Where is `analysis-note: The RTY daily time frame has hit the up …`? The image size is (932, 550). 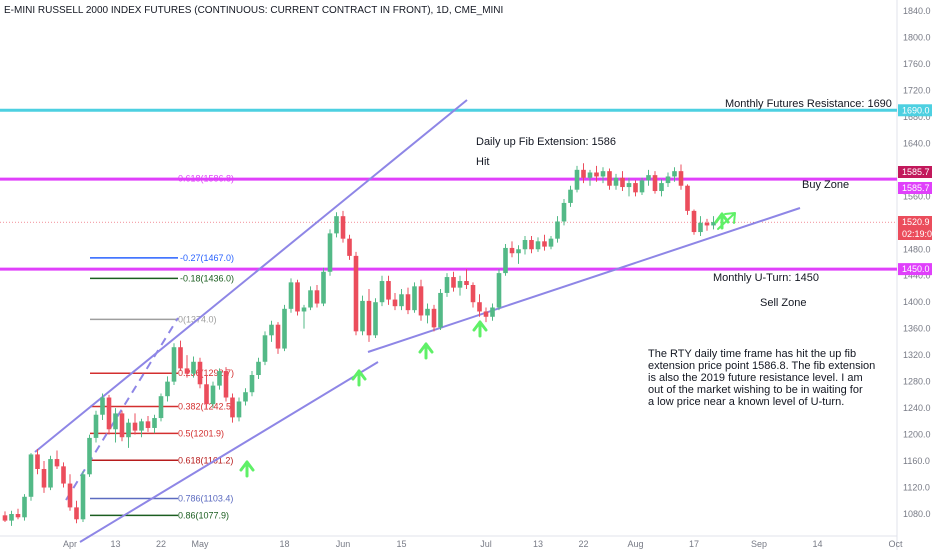
analysis-note: The RTY daily time frame has hit the up … is located at coordinates (761, 378).